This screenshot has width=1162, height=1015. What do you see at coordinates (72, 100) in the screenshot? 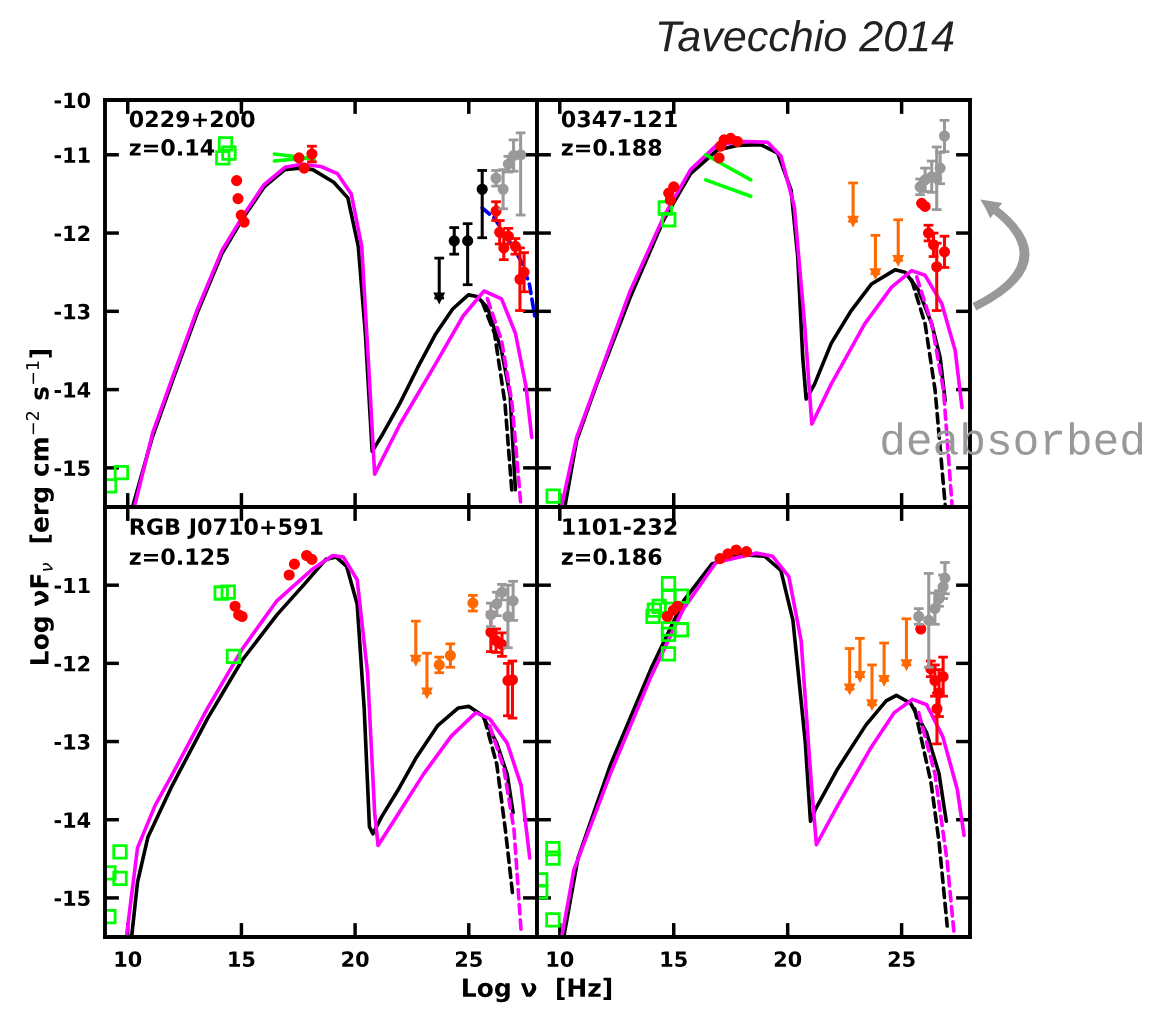
I see `y-tick-label: -10` at bounding box center [72, 100].